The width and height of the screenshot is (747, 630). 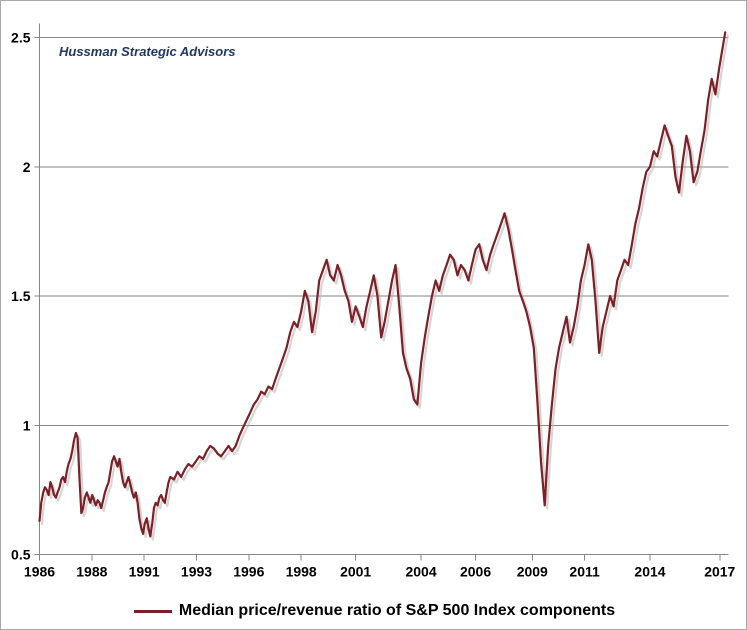 I want to click on x-axis-tick-label: 2014, so click(x=649, y=572).